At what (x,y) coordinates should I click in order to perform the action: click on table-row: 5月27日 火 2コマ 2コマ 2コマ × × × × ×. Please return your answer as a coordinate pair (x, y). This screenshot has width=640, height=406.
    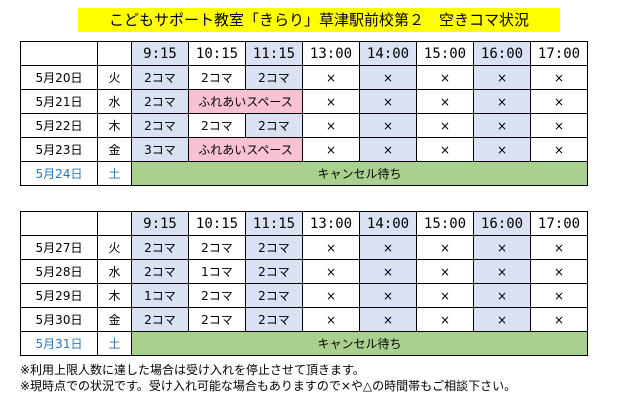
    Looking at the image, I should click on (304, 247).